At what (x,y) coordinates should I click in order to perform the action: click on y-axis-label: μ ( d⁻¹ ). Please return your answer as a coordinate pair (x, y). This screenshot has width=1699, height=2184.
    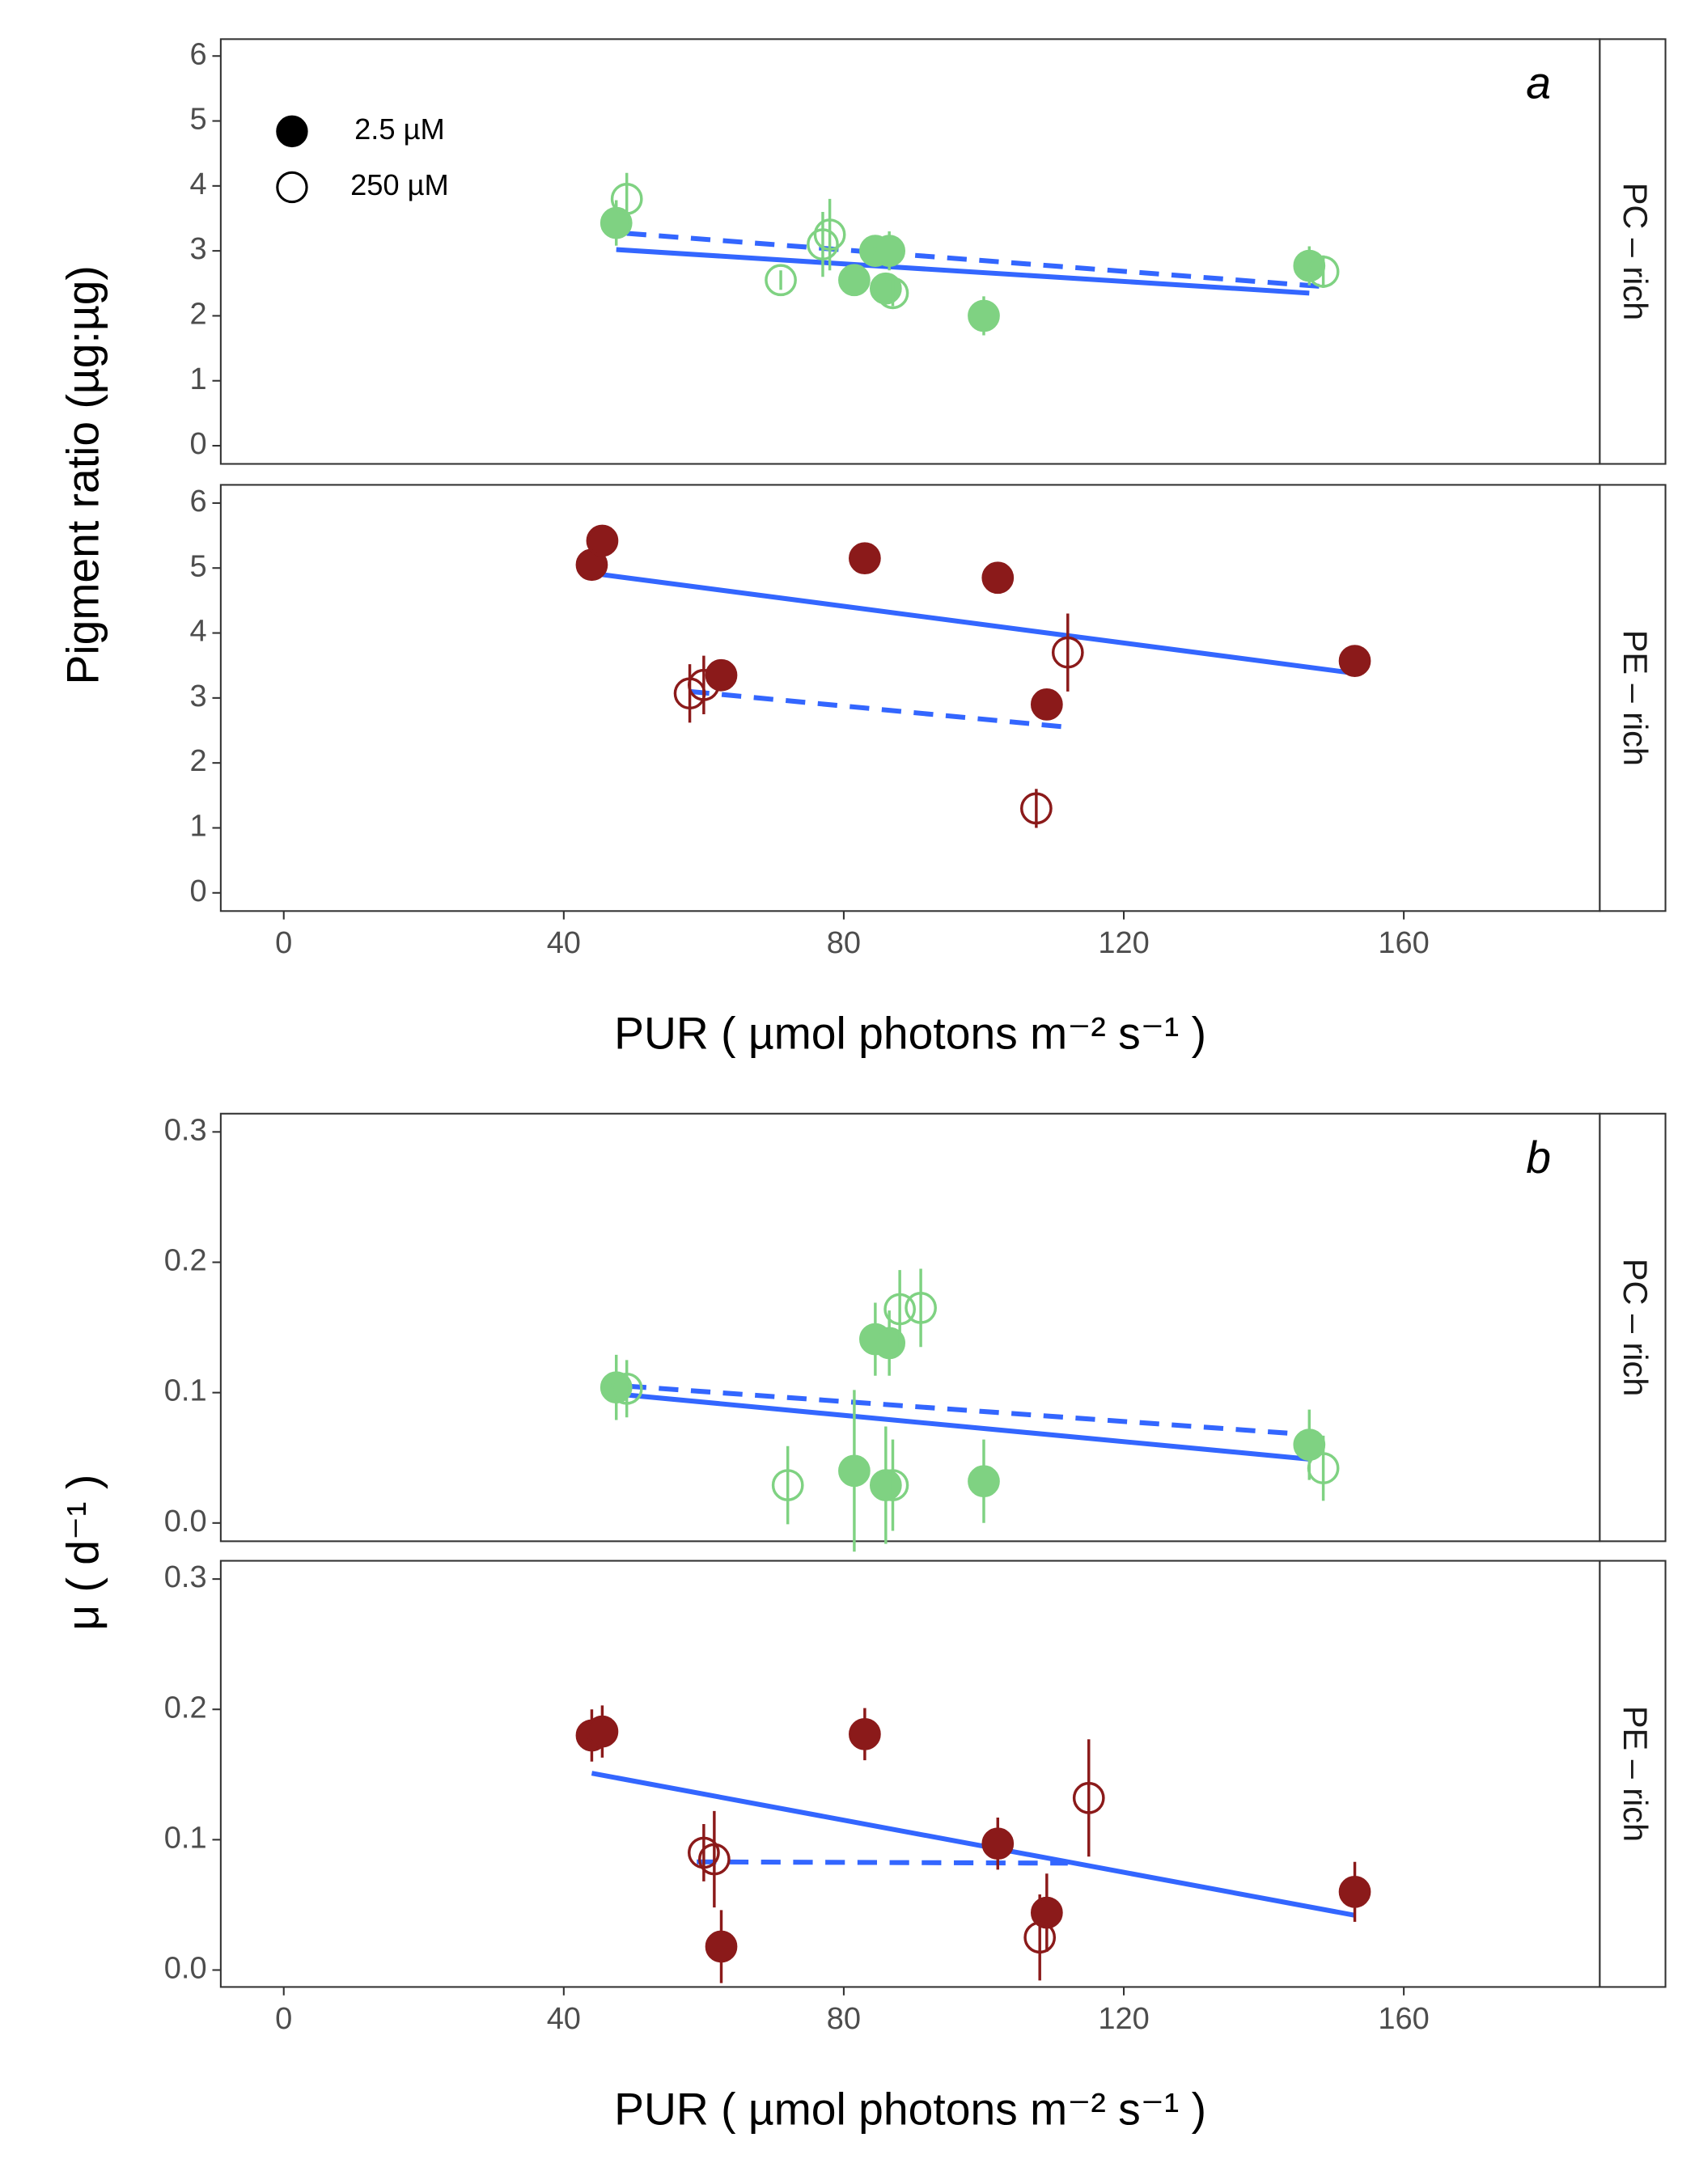
    Looking at the image, I should click on (83, 1553).